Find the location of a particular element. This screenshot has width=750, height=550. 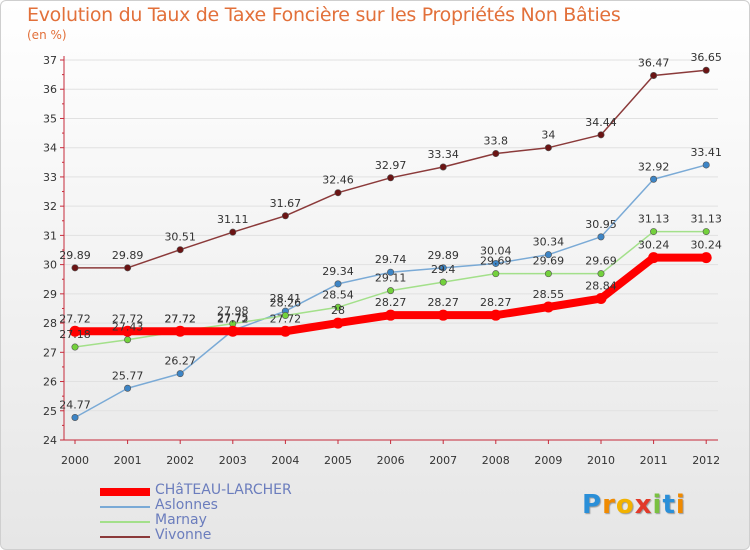

data-label: 31.13 is located at coordinates (706, 219).